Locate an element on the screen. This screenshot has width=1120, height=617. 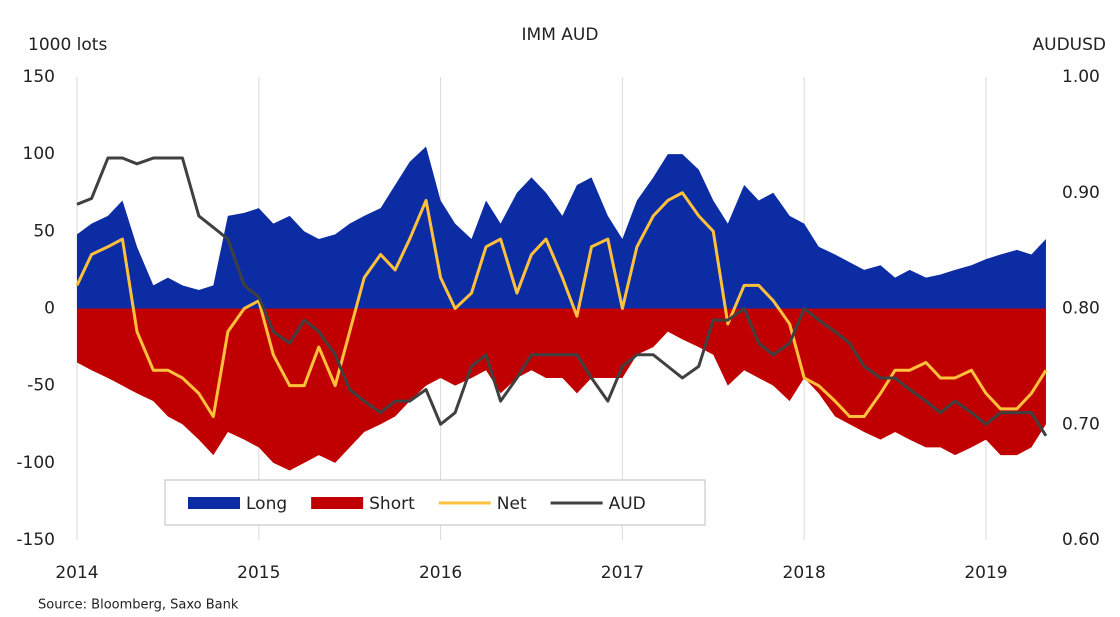
y-tick-label: 50 is located at coordinates (44, 231).